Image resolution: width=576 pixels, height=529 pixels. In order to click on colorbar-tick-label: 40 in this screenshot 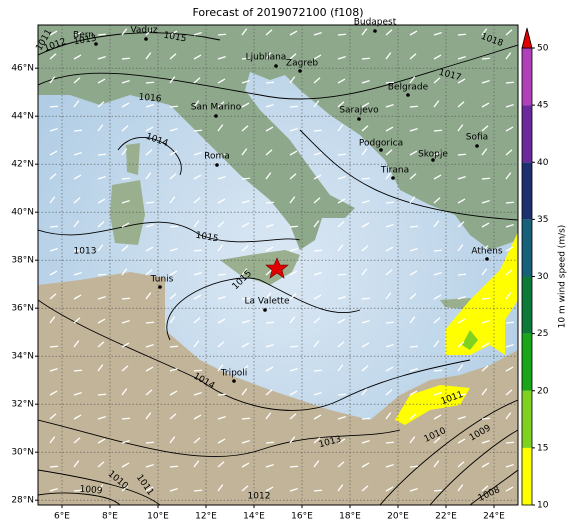, I will do `click(543, 163)`.